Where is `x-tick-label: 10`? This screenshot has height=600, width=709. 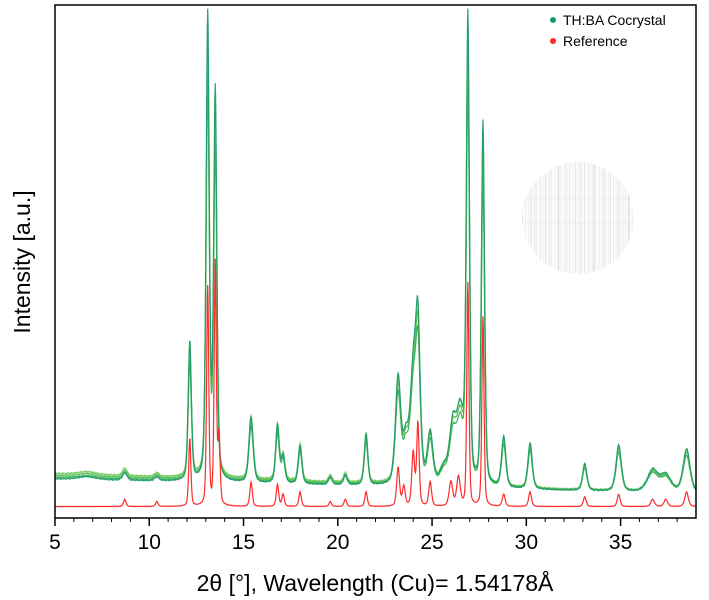 x-tick-label: 10 is located at coordinates (149, 542).